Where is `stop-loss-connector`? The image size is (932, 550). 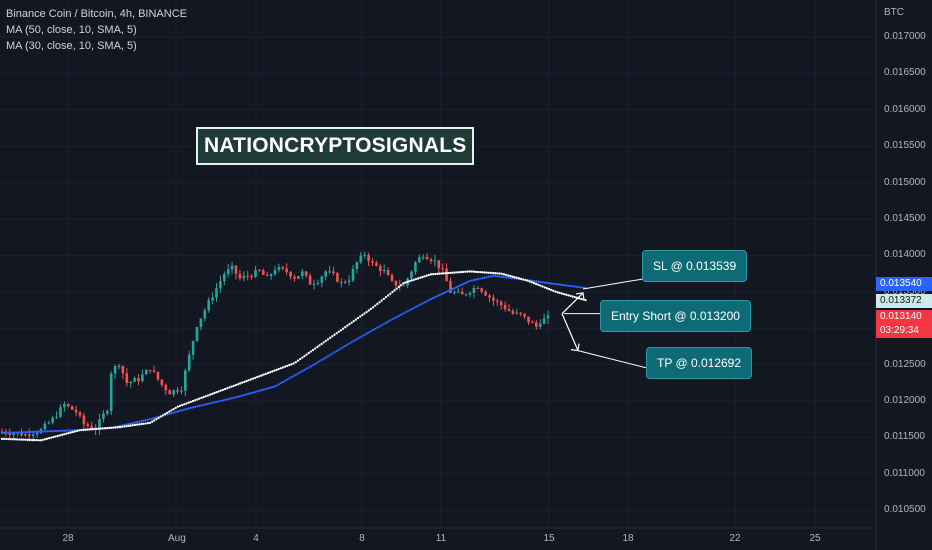 stop-loss-connector is located at coordinates (613, 284).